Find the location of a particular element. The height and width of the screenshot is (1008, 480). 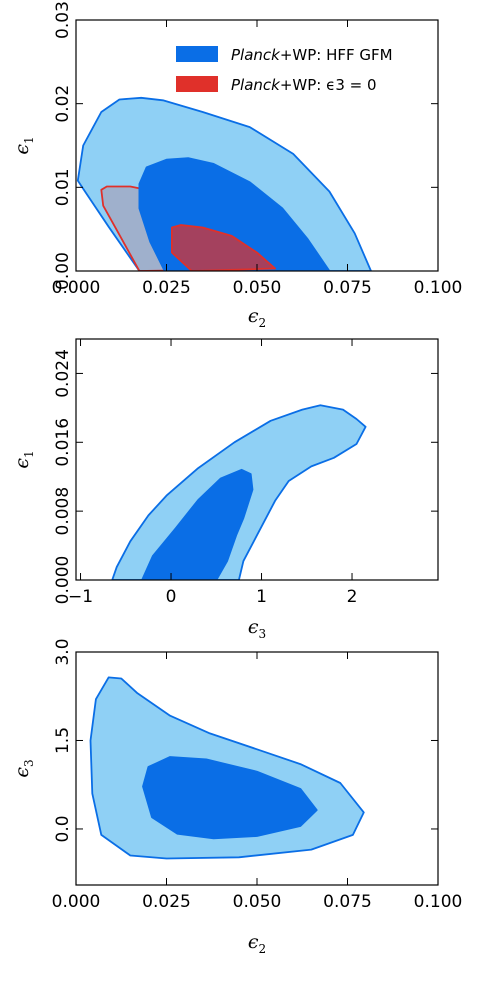

x-tick-label: 2 is located at coordinates (352, 597).